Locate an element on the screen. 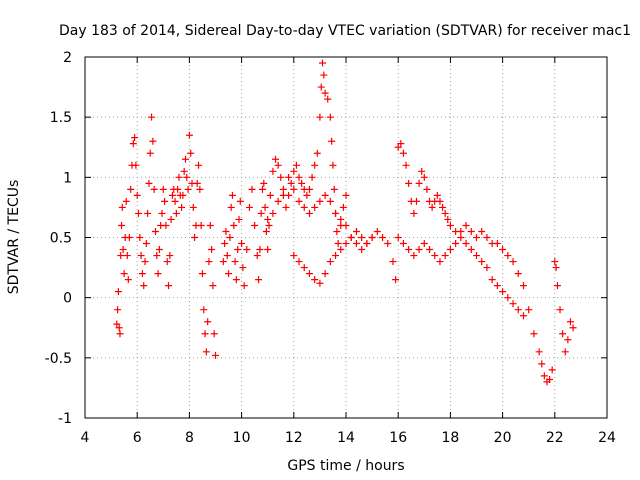 This screenshot has width=640, height=480. x-tick-label: 8 is located at coordinates (189, 438).